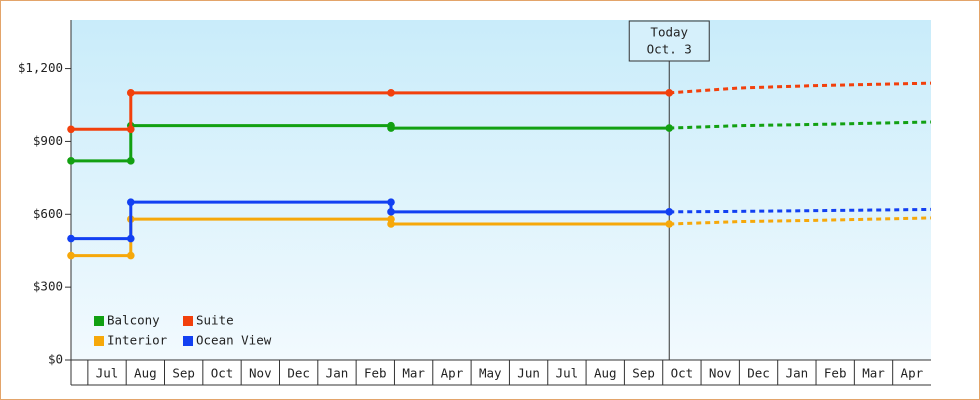  Describe the element at coordinates (48, 140) in the screenshot. I see `y-tick-label: $900` at that location.